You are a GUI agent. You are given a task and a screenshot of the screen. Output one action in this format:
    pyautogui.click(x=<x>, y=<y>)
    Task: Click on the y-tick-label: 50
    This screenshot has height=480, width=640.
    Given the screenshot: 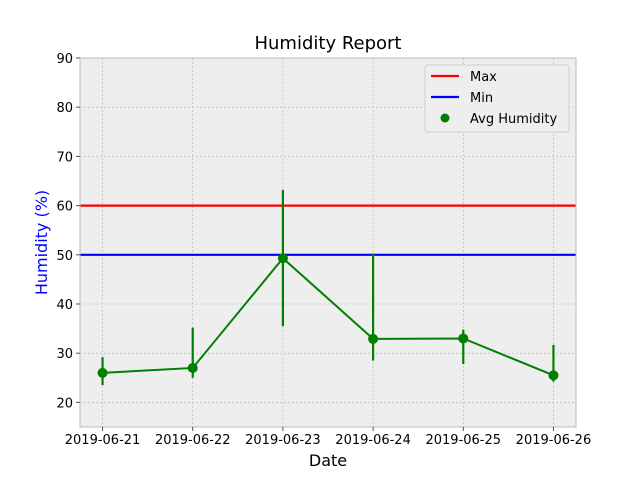 What is the action you would take?
    pyautogui.click(x=64, y=256)
    